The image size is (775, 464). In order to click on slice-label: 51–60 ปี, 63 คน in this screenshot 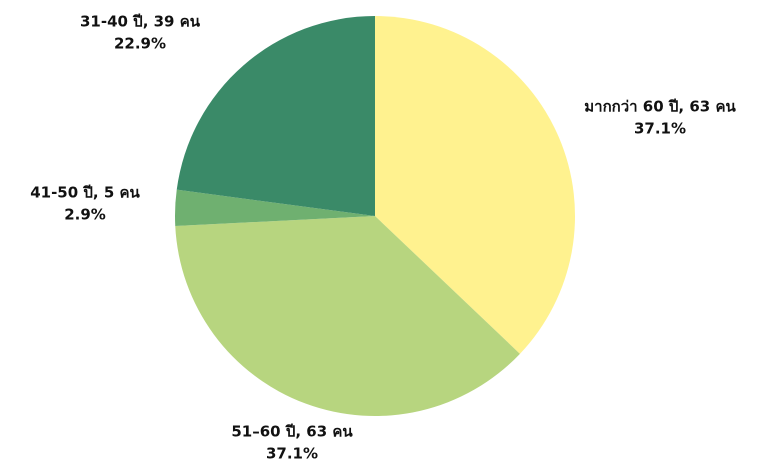, I will do `click(292, 432)`.